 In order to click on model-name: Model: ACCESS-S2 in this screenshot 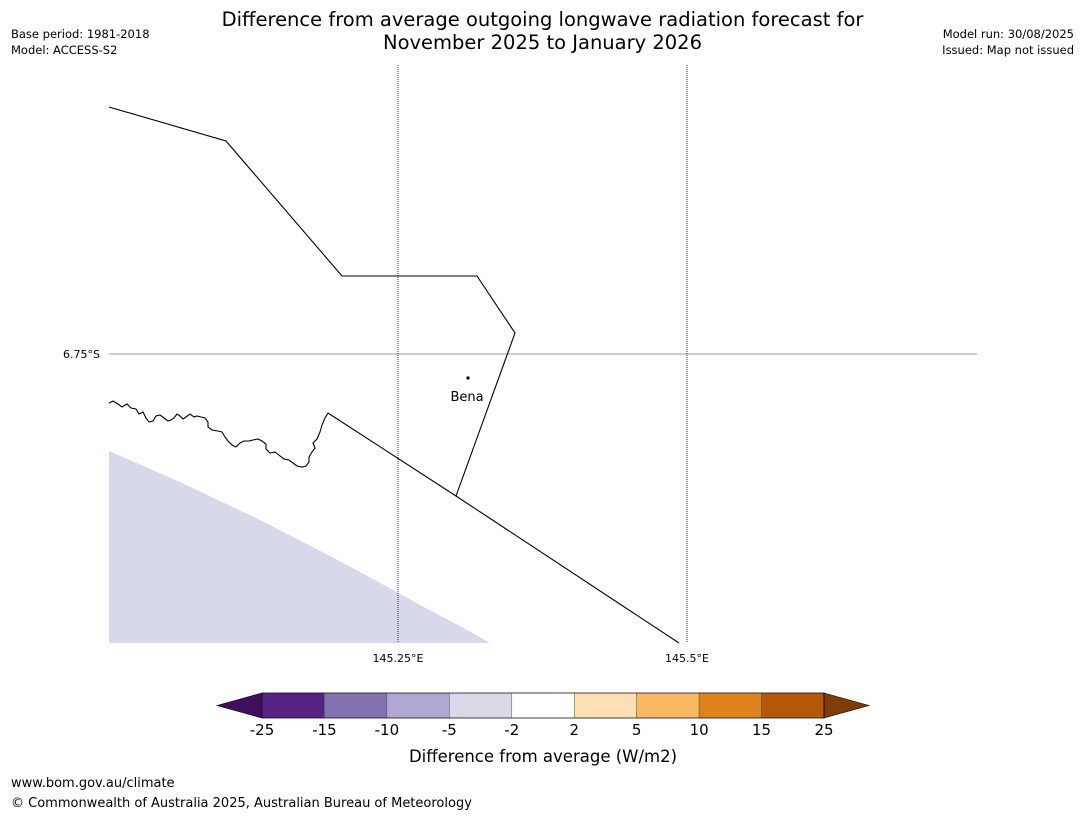, I will do `click(64, 50)`.